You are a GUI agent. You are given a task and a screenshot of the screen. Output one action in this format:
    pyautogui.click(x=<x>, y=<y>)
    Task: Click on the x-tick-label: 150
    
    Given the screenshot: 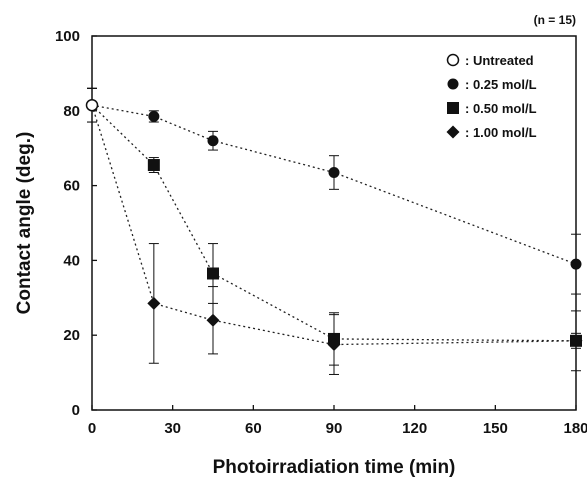 What is the action you would take?
    pyautogui.click(x=495, y=428)
    